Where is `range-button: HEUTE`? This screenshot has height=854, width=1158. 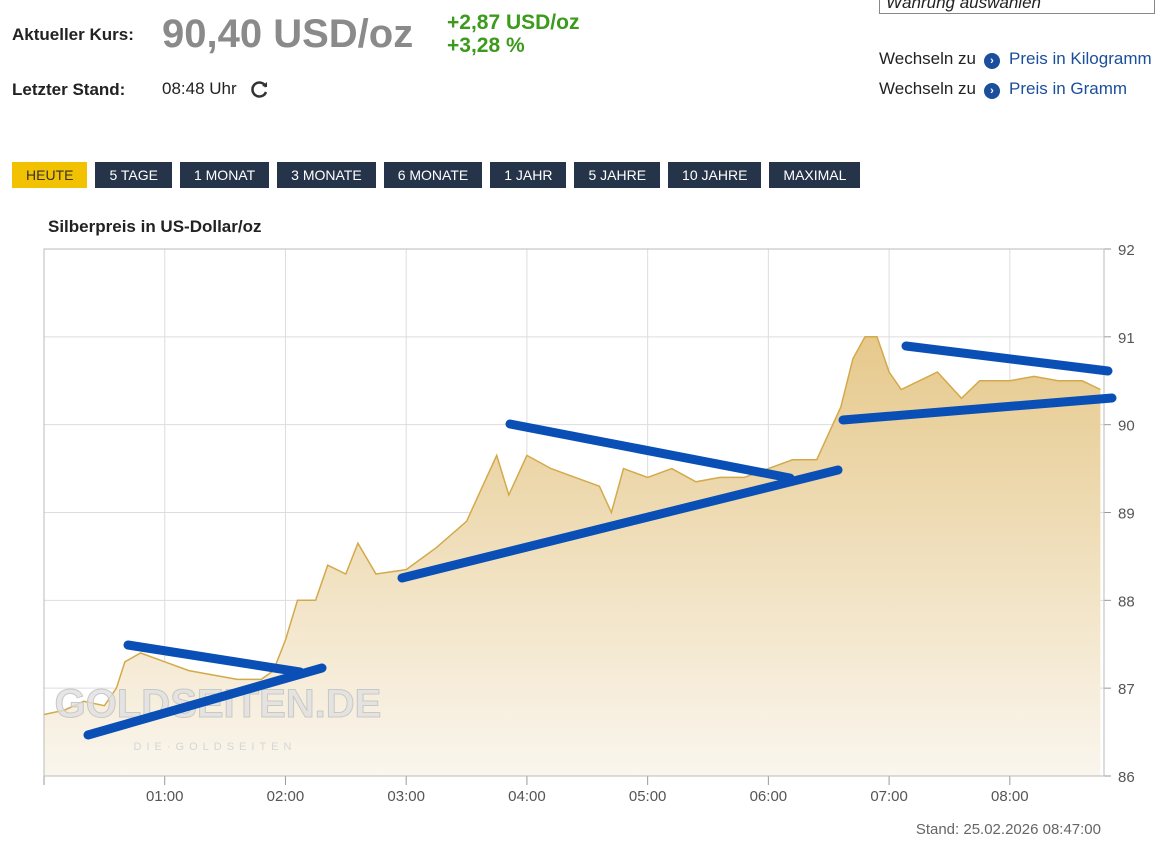 range-button: HEUTE is located at coordinates (50, 175).